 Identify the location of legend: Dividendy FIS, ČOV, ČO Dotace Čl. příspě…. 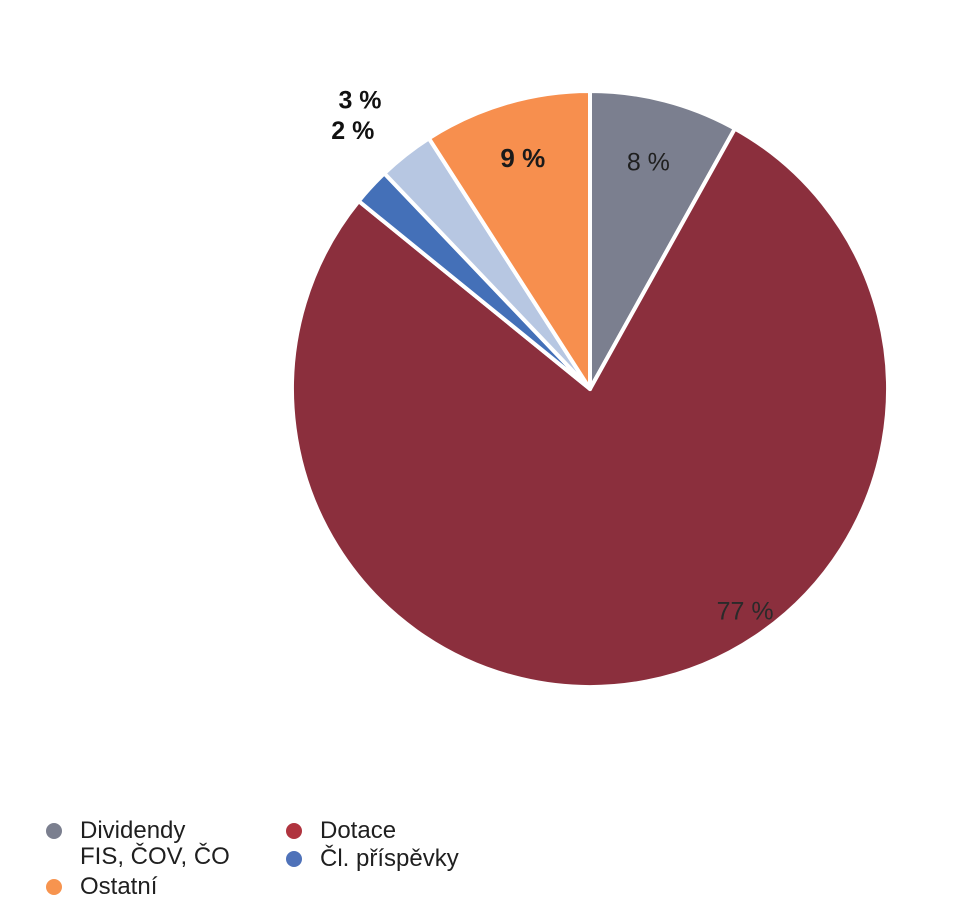
(300, 856).